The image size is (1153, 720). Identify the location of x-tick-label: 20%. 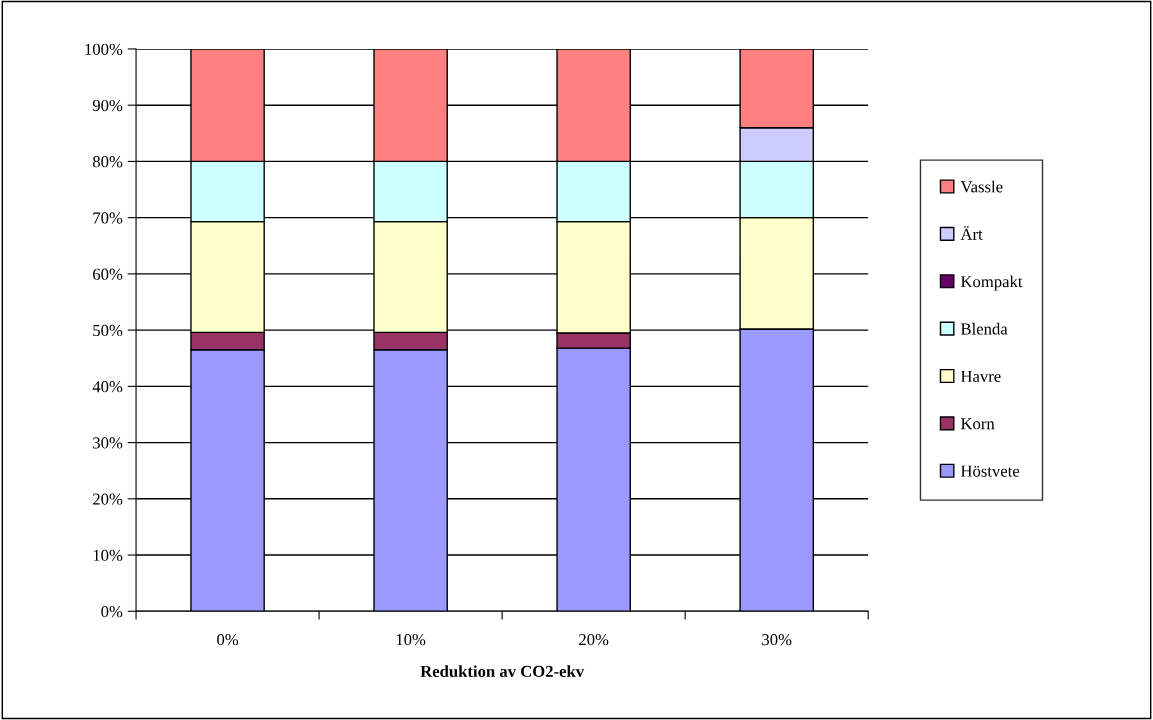
(594, 639).